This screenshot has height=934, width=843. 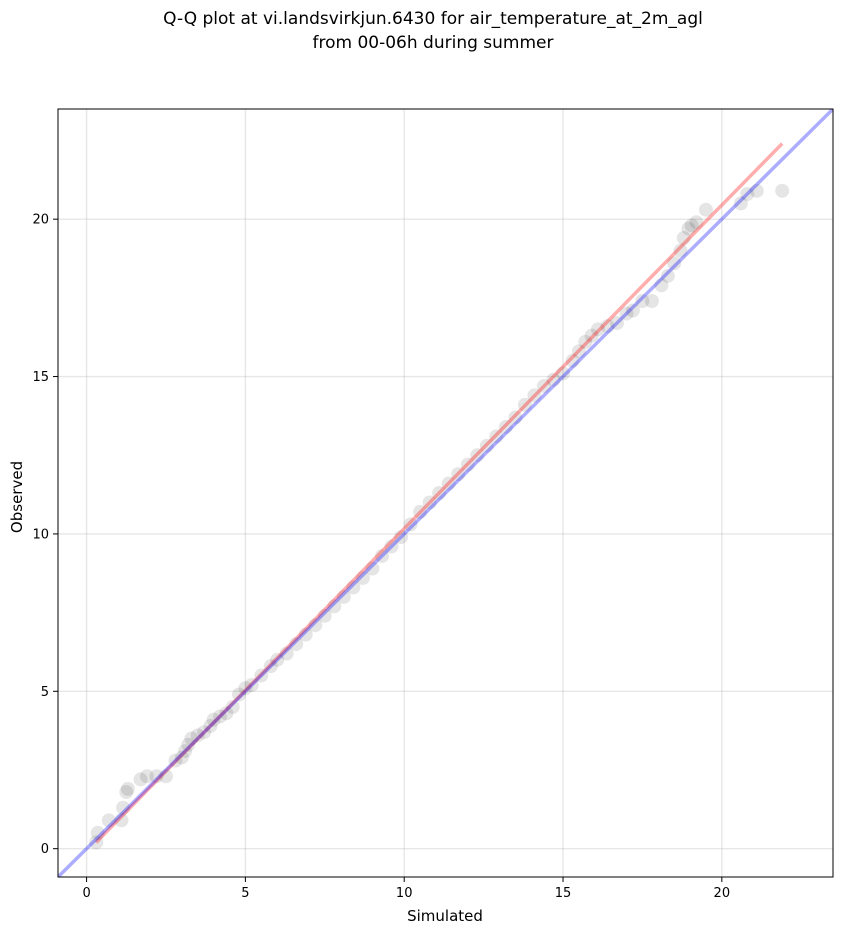 I want to click on y-tick-label: 20, so click(x=40, y=220).